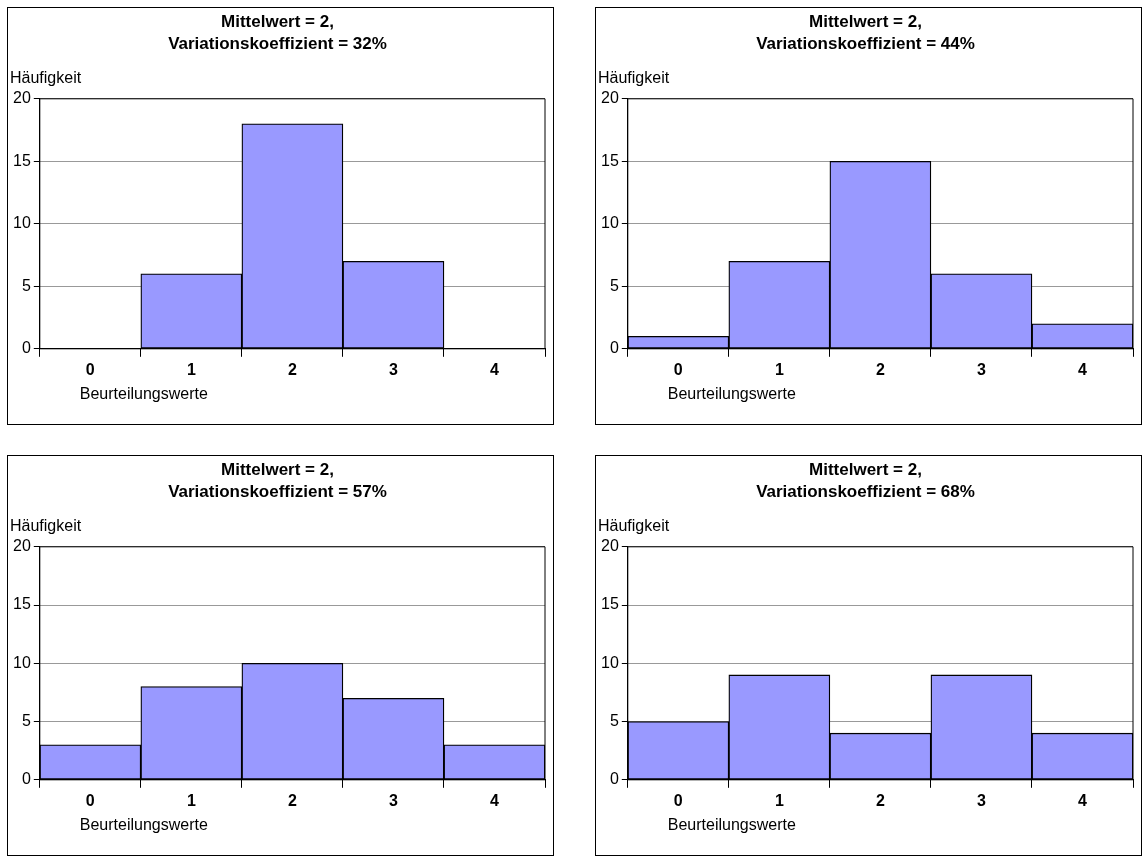  Describe the element at coordinates (865, 44) in the screenshot. I see `chart-subtitle: Variationskoeffizient = 44%` at that location.